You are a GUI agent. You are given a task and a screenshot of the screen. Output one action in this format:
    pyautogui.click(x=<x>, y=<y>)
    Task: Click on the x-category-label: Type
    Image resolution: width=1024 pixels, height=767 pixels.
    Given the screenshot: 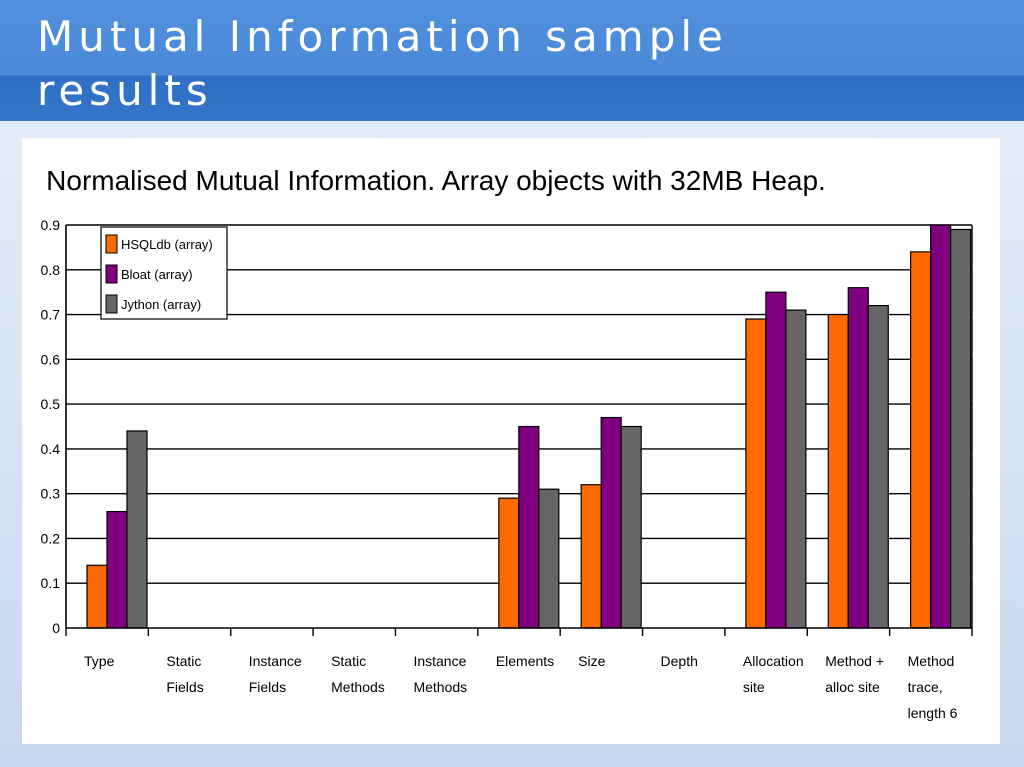 What is the action you would take?
    pyautogui.click(x=99, y=661)
    